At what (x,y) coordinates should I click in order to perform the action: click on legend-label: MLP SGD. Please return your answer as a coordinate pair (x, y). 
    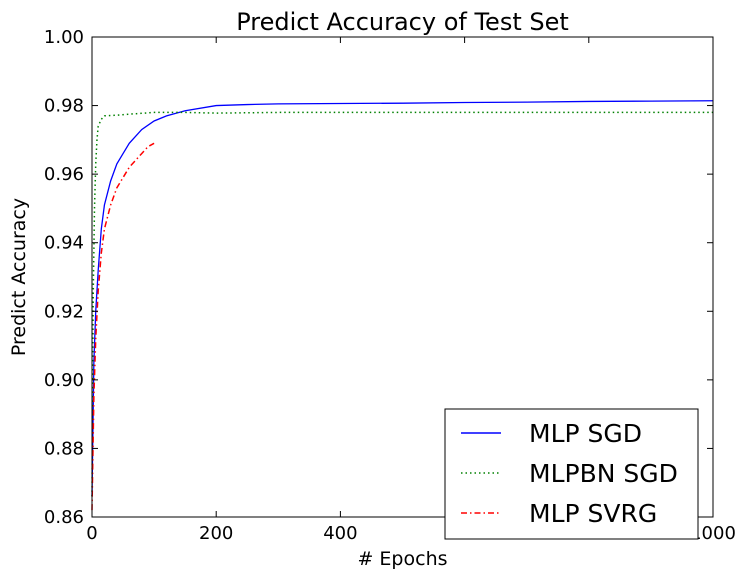
    Looking at the image, I should click on (585, 433).